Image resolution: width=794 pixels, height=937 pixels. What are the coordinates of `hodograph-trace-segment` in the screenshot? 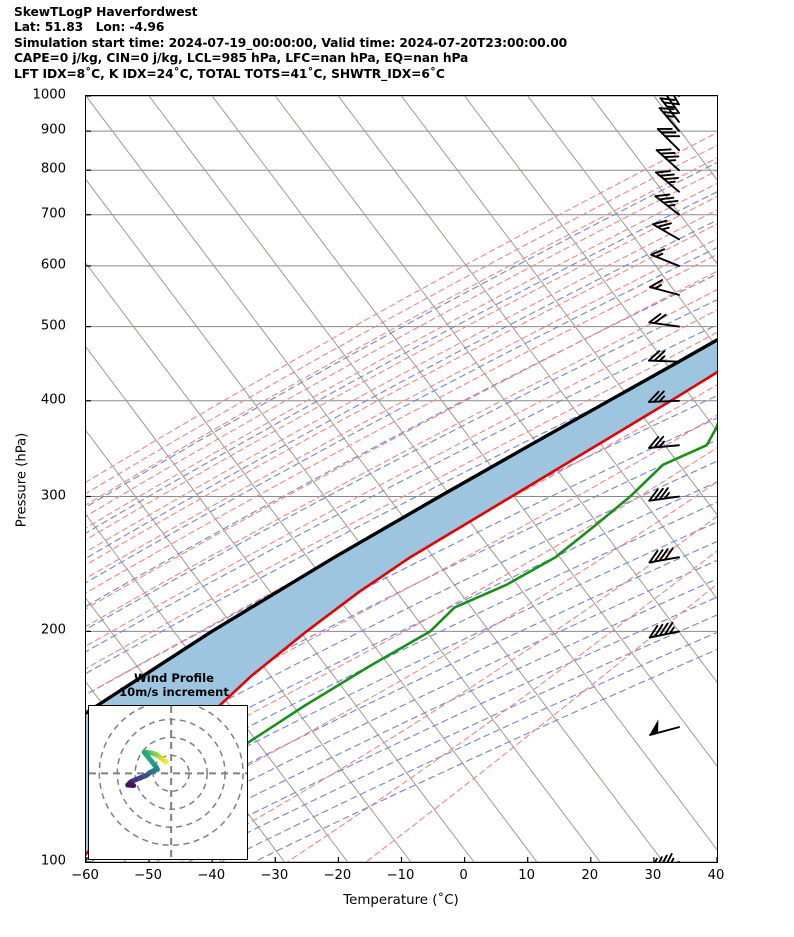 It's located at (131, 785).